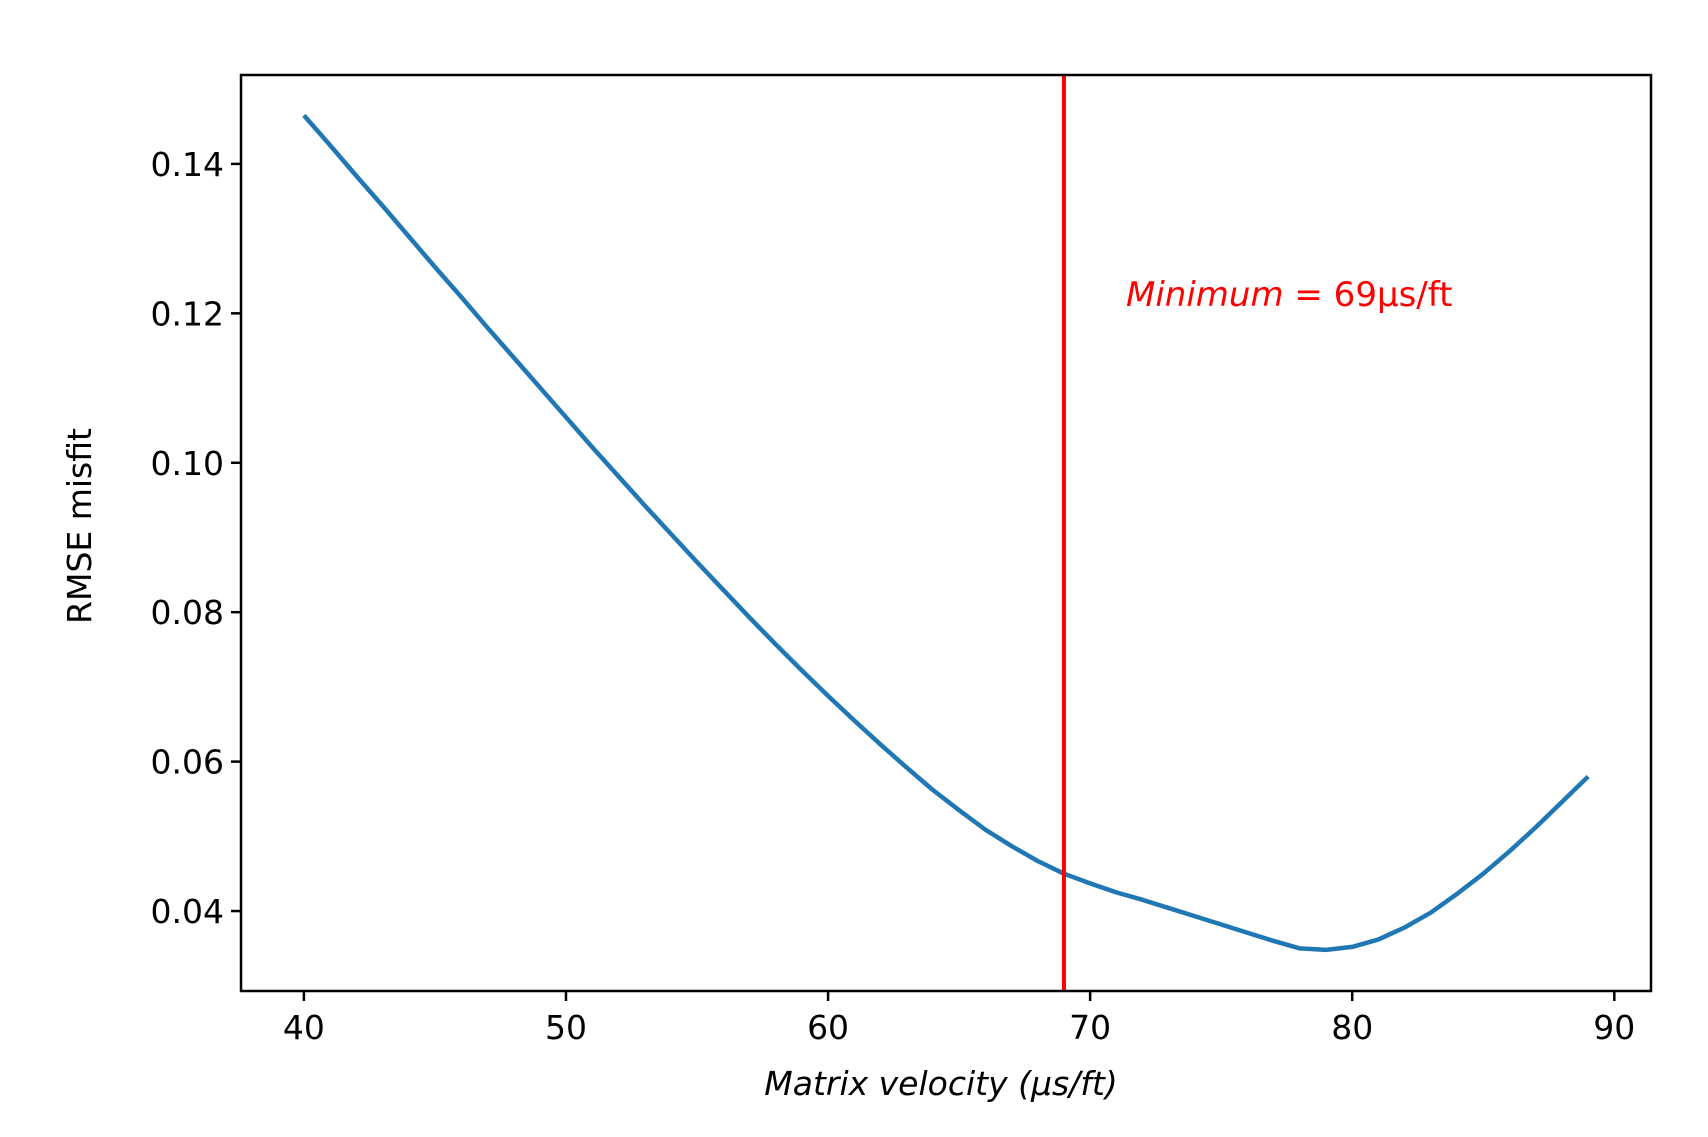 This screenshot has width=1708, height=1137. Describe the element at coordinates (304, 1027) in the screenshot. I see `x-tick-label-0: 40` at that location.